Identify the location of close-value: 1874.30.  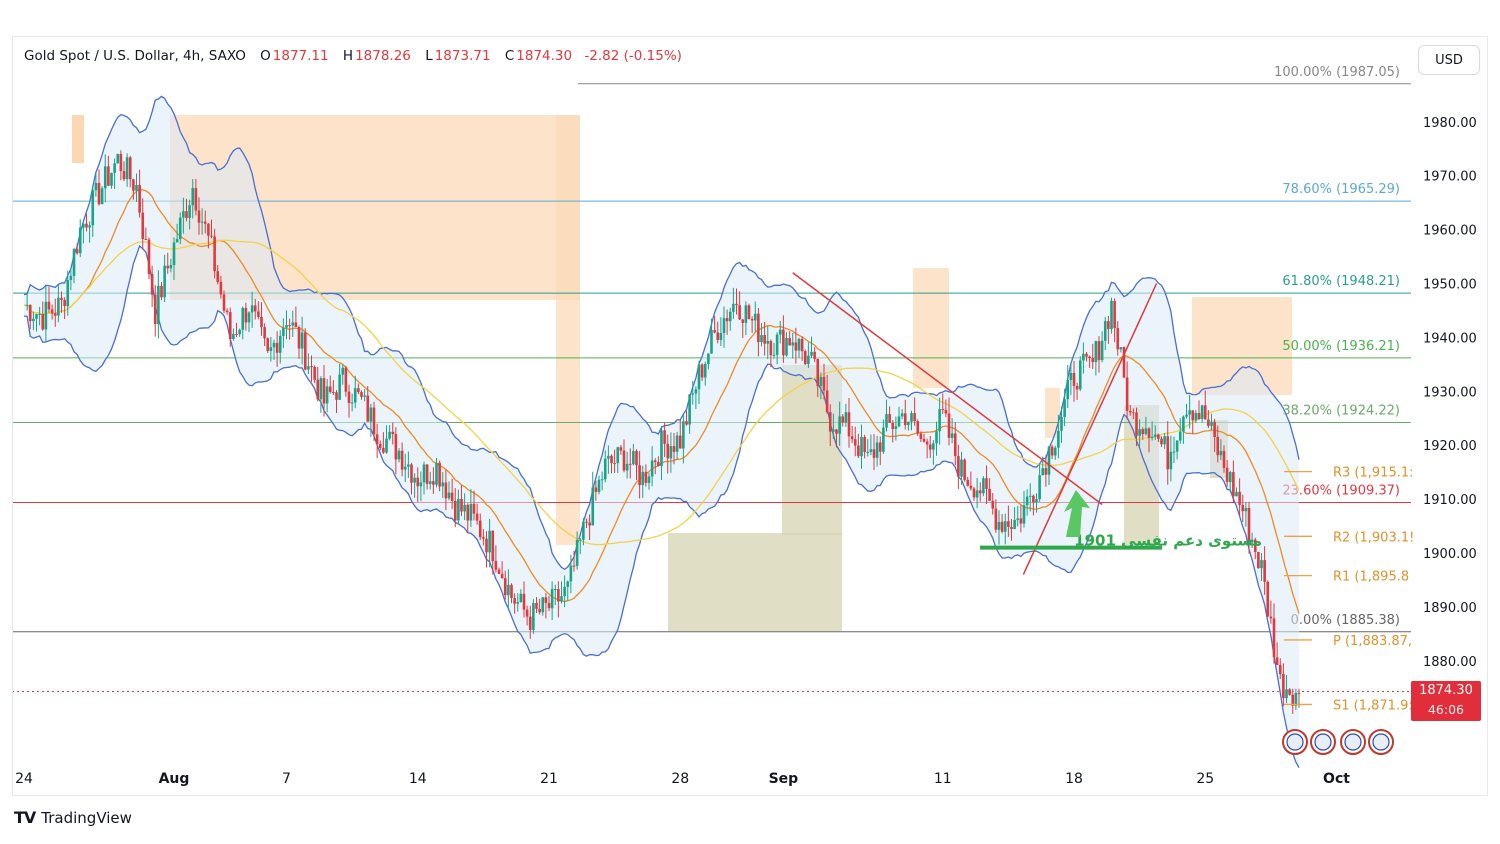
(544, 56).